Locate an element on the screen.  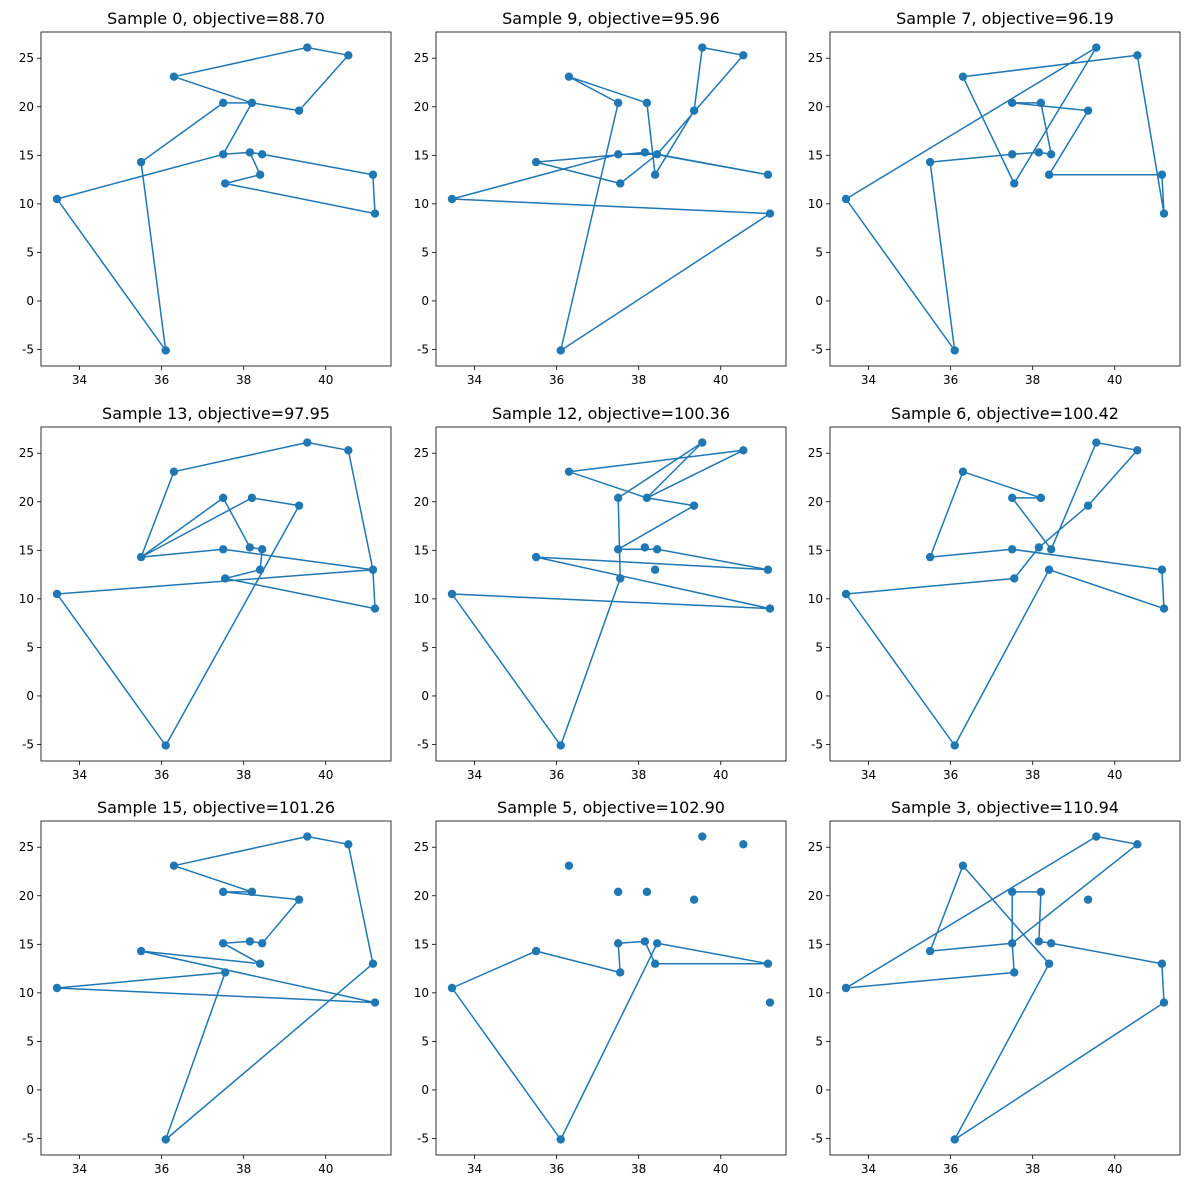
chart-title: Sample 5, objective=102.90 is located at coordinates (611, 807).